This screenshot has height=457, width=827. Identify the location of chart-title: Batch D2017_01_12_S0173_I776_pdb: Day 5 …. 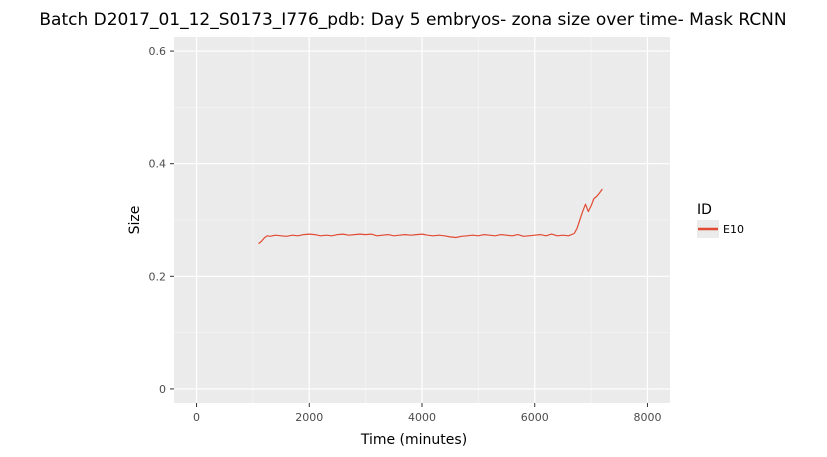
(412, 20).